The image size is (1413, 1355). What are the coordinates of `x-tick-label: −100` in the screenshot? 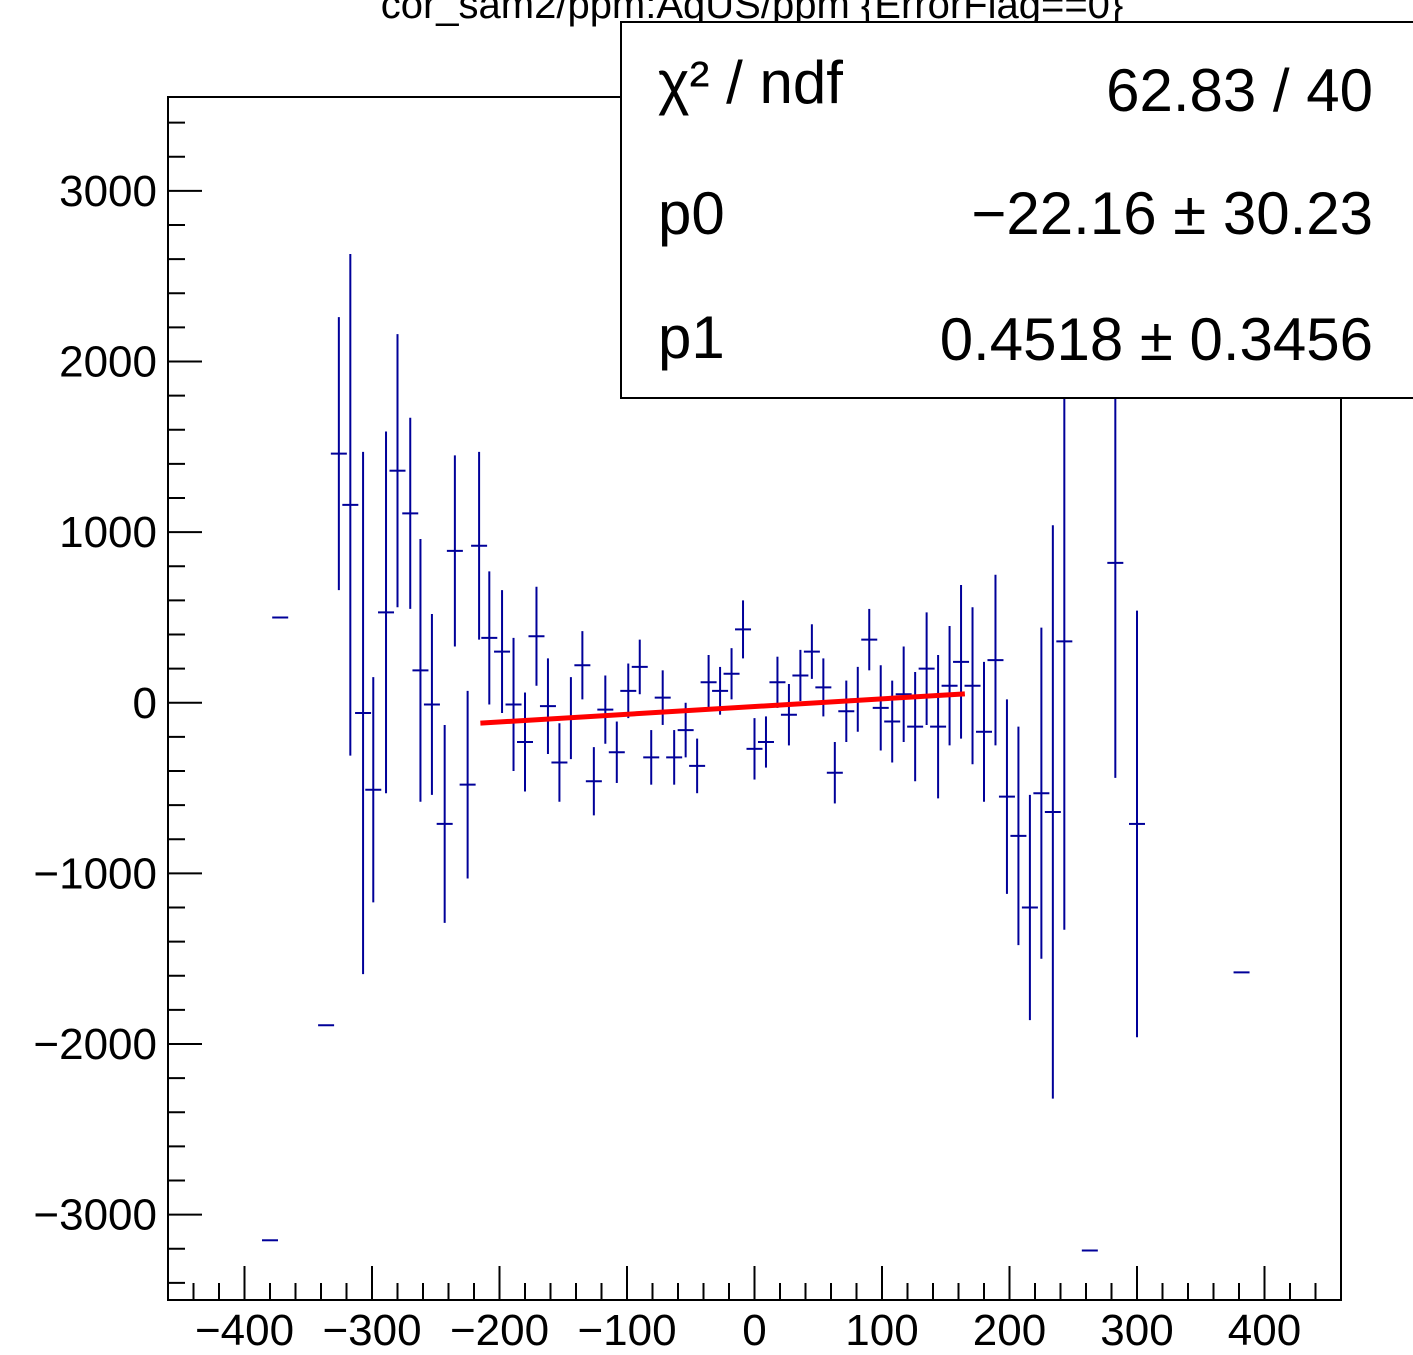 It's located at (626, 1330).